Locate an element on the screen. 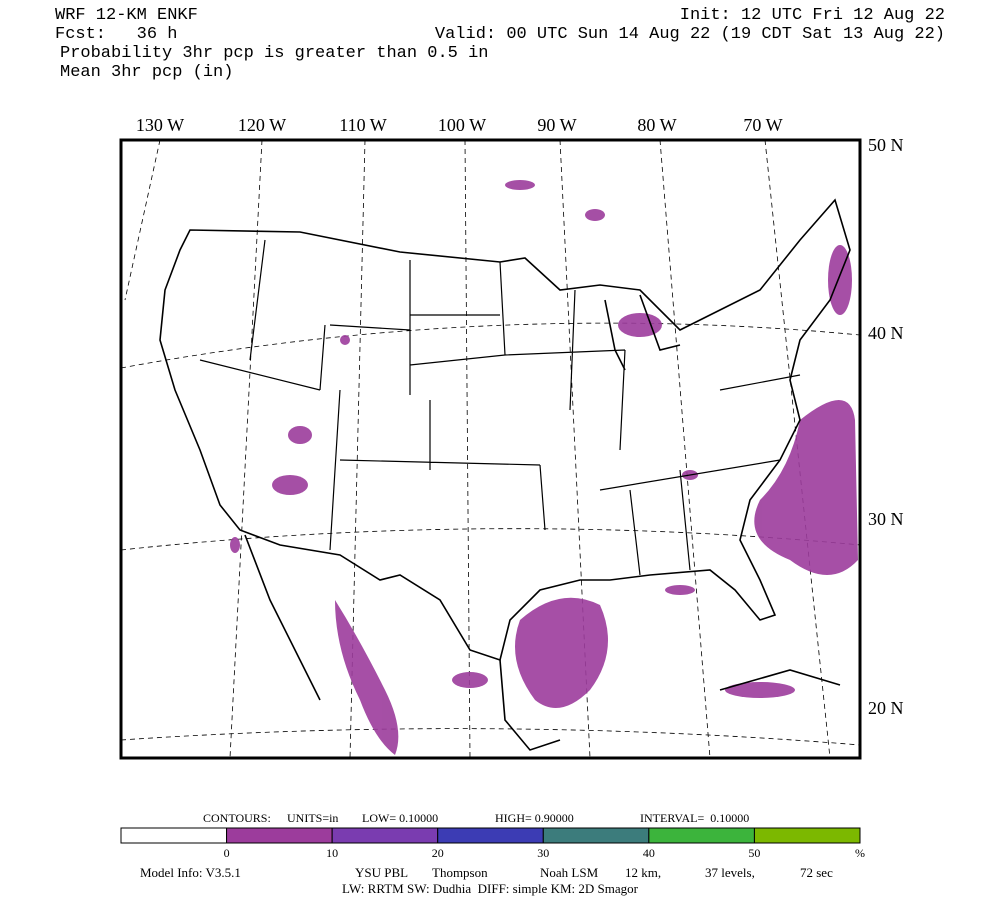 Image resolution: width=1000 pixels, height=900 pixels. longitude-label: 90 W is located at coordinates (556, 125).